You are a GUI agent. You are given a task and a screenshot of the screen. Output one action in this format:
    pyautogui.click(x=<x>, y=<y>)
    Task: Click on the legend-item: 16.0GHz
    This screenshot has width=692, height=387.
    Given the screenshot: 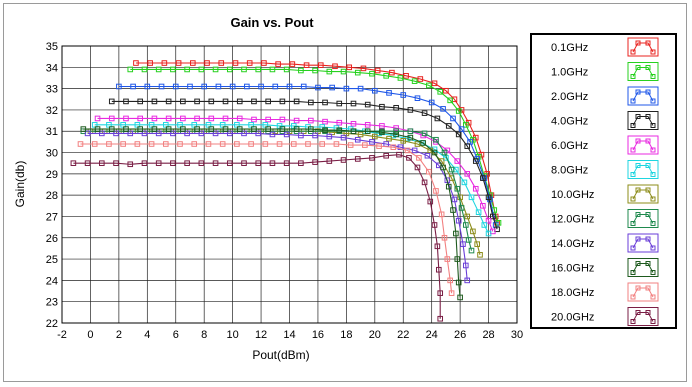 What is the action you would take?
    pyautogui.click(x=605, y=267)
    